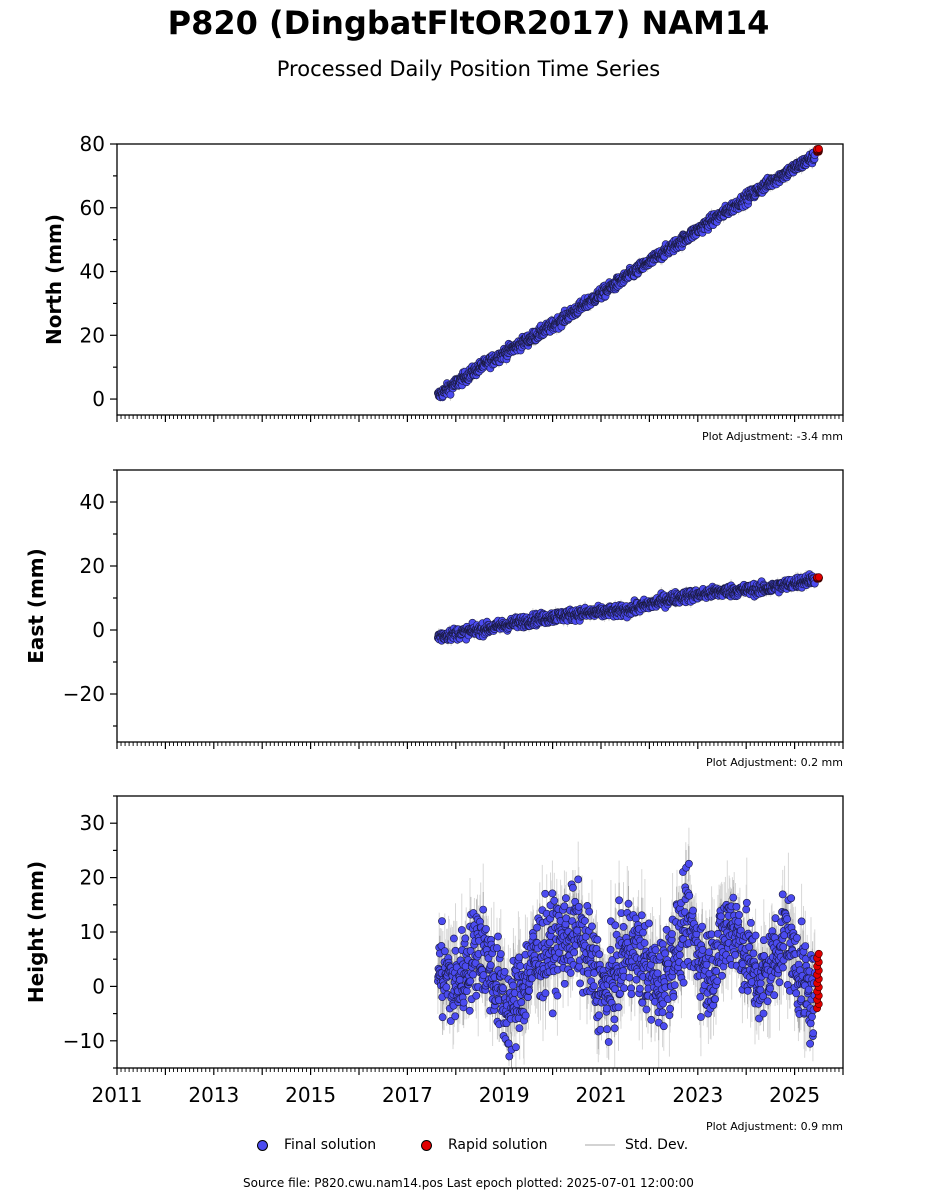 The image size is (937, 1200). Describe the element at coordinates (84, 694) in the screenshot. I see `y-tick-label: −20` at that location.